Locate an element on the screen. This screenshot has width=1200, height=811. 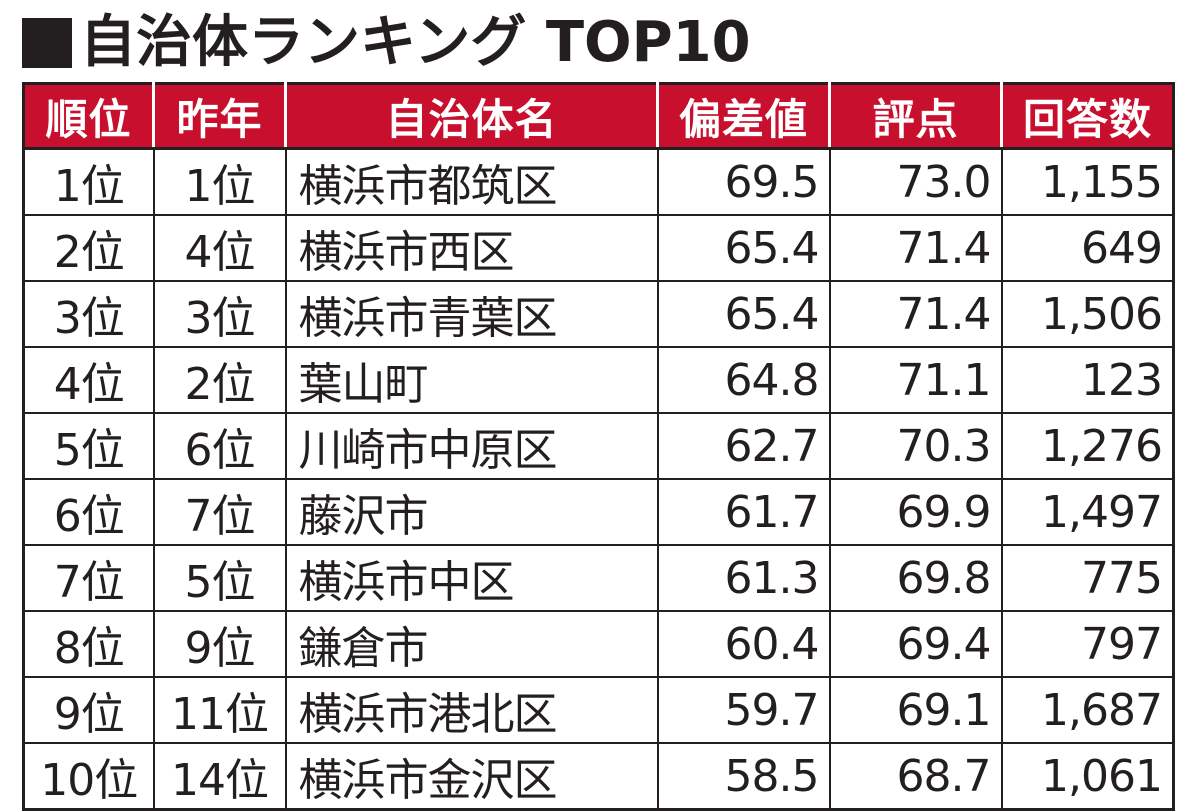
table-row: 4位 2位 葉山町 64.8 71.1 123 is located at coordinates (598, 380).